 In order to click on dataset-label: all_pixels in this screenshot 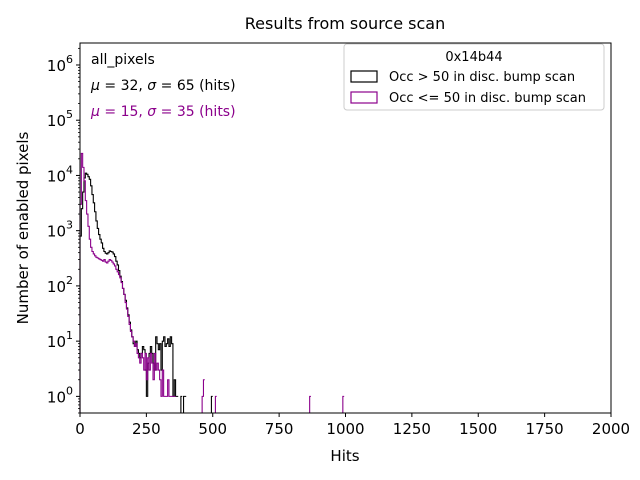, I will do `click(123, 60)`.